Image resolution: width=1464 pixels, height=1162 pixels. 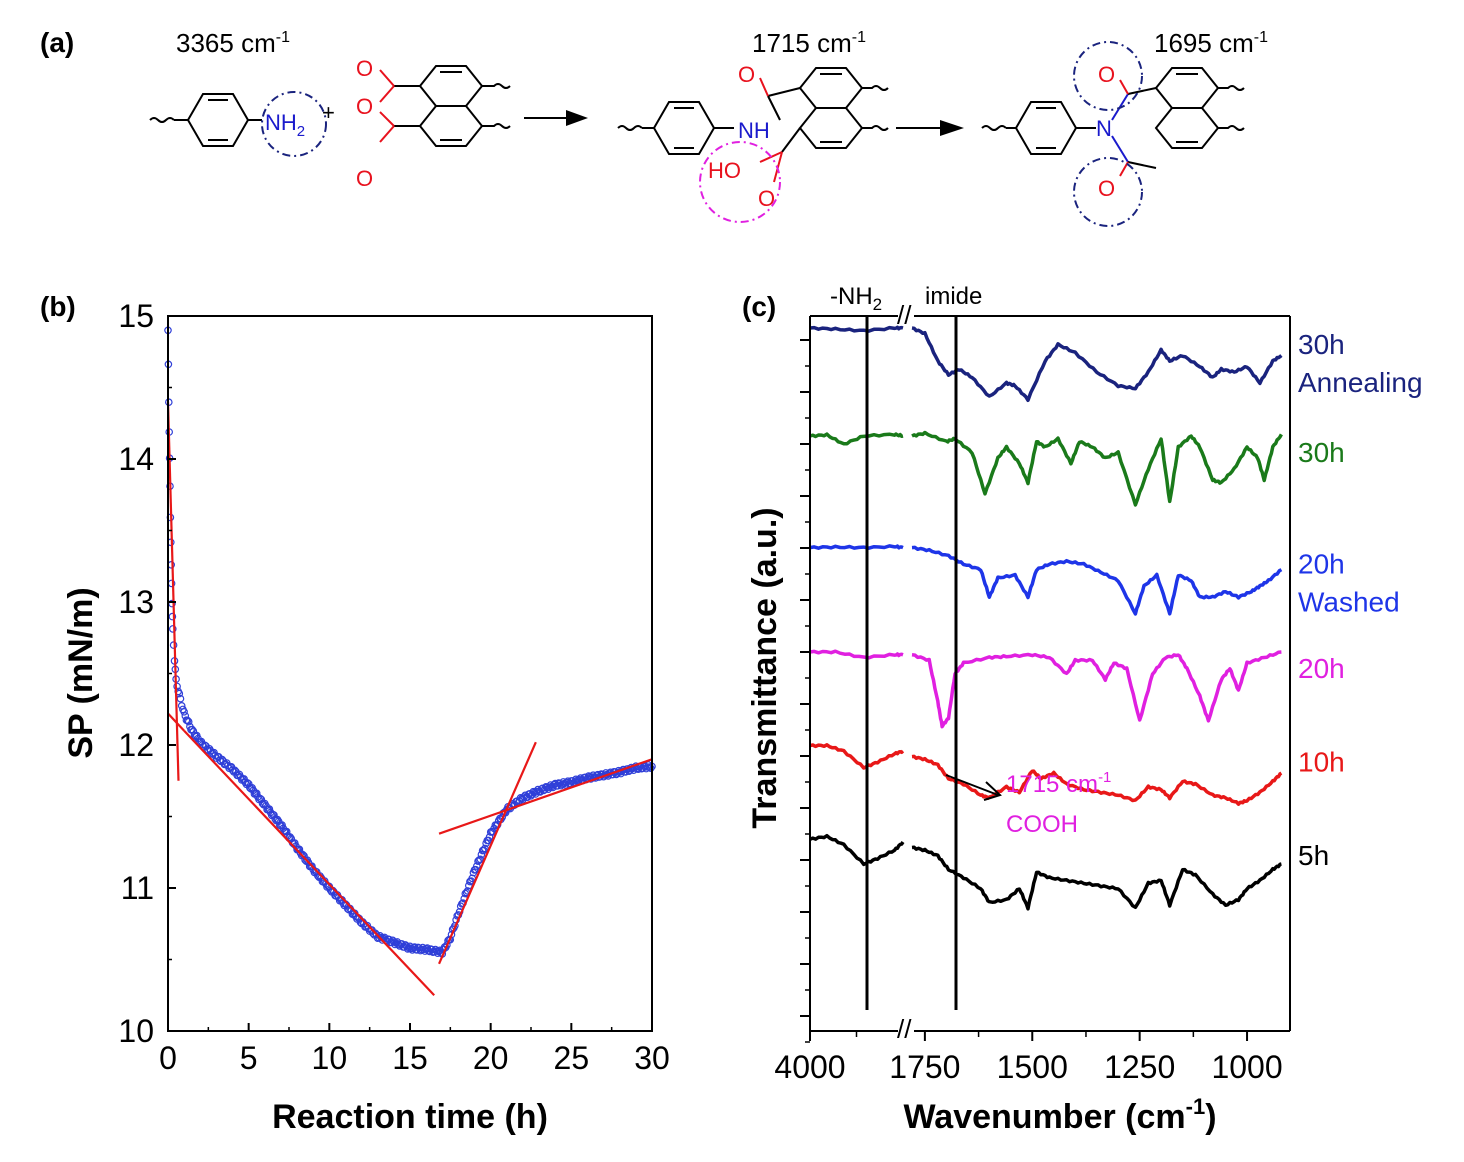 I want to click on c-nh2-marker-label: -NH2, so click(x=856, y=298).